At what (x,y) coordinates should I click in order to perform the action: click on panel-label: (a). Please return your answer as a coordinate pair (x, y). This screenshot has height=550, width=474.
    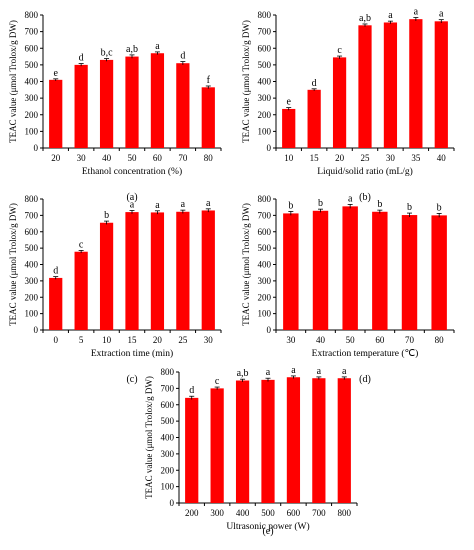
    Looking at the image, I should click on (131, 197).